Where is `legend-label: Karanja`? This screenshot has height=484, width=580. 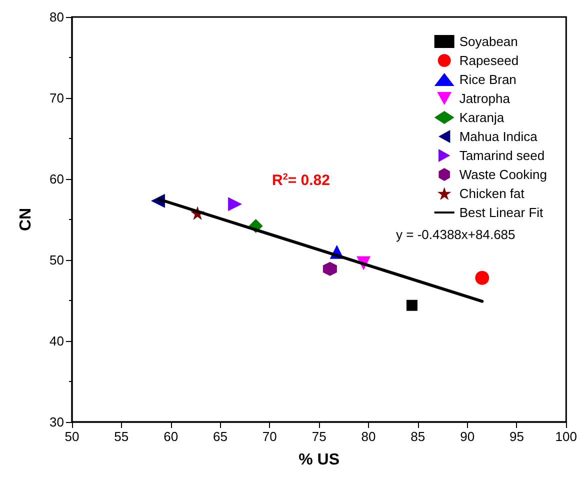
legend-label: Karanja is located at coordinates (482, 117).